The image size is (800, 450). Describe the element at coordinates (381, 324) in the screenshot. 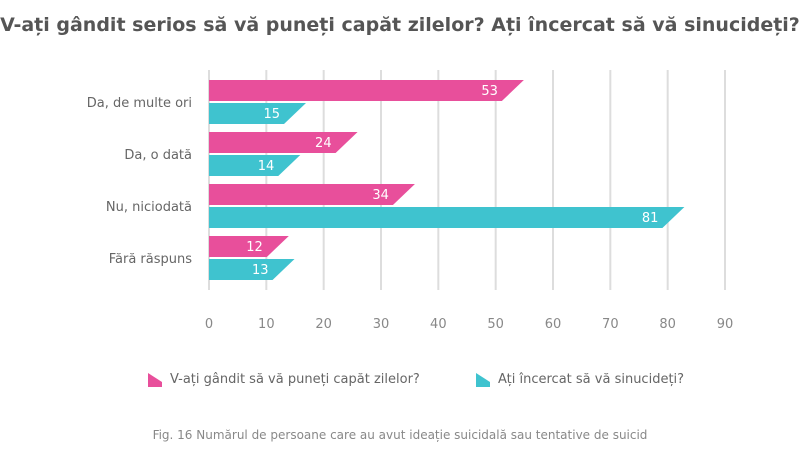

I see `x-tick-label: 30` at that location.